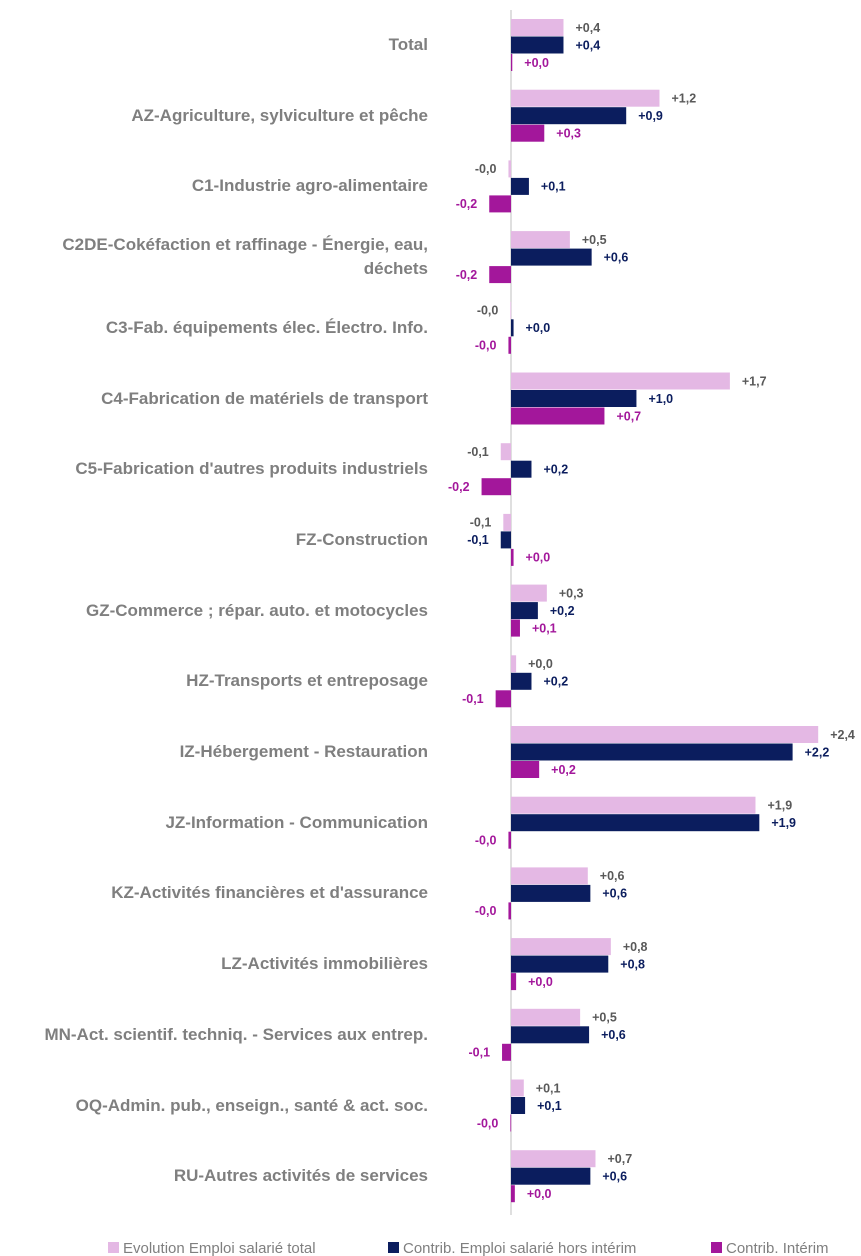 This screenshot has width=861, height=1256. I want to click on category-label: JZ-Information - Communication, so click(214, 823).